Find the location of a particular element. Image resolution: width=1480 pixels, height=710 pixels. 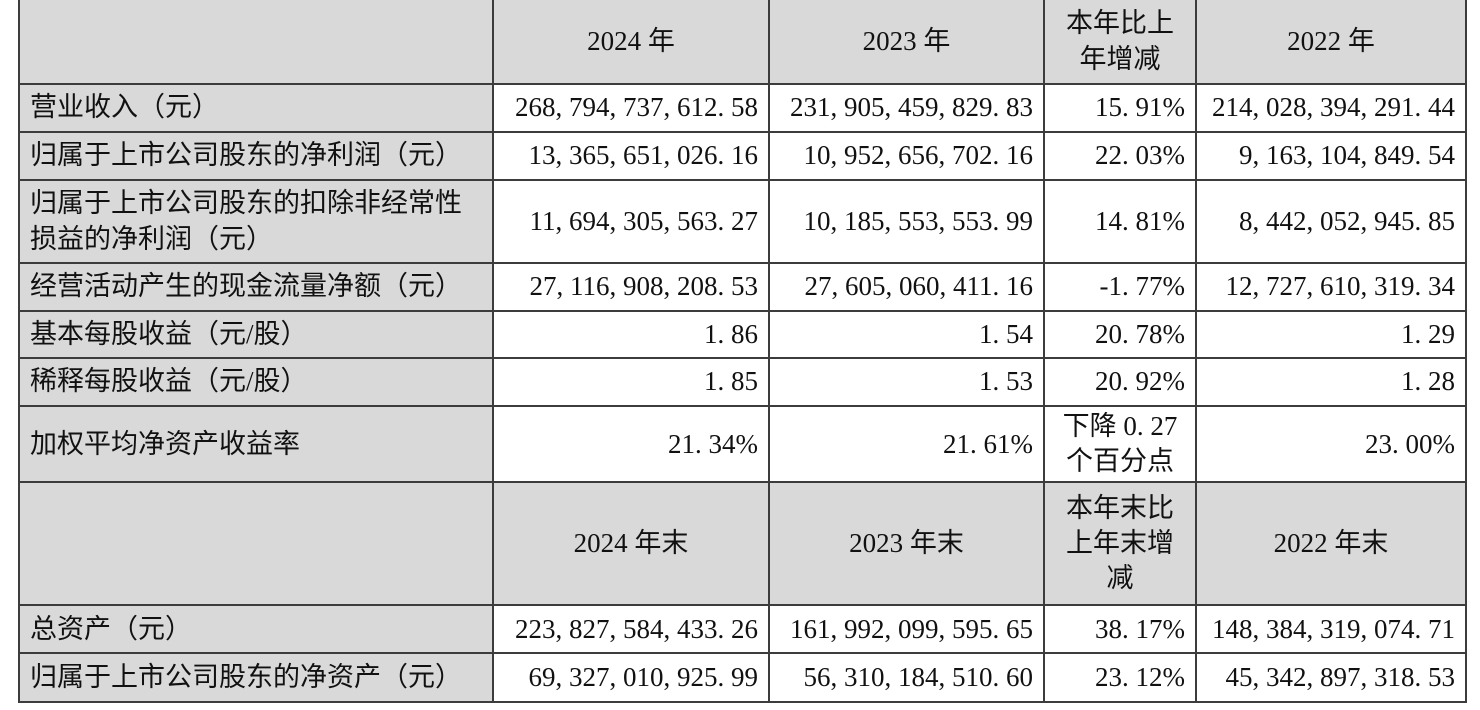

cell-total-assets-change: 38. 17% is located at coordinates (1120, 629).